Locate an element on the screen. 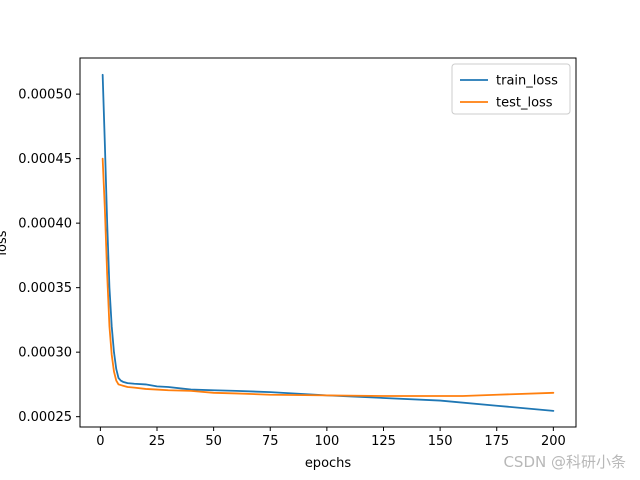 Image resolution: width=640 pixels, height=480 pixels. watermark: CSDN @科研小条 is located at coordinates (564, 462).